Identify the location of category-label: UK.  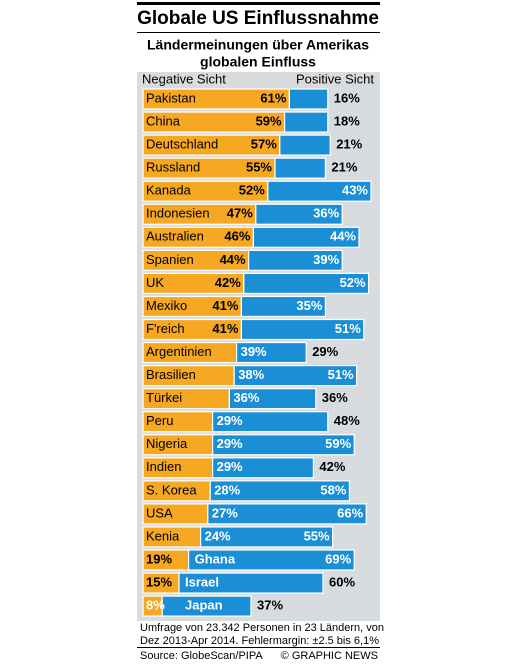
(155, 282).